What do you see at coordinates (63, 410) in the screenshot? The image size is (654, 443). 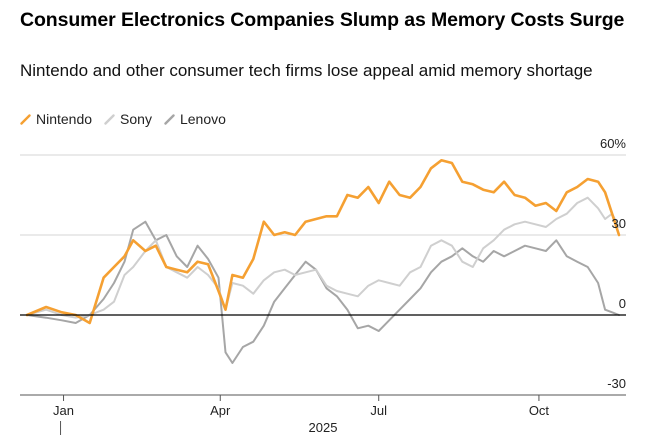 I see `x-tick-label: Jan` at bounding box center [63, 410].